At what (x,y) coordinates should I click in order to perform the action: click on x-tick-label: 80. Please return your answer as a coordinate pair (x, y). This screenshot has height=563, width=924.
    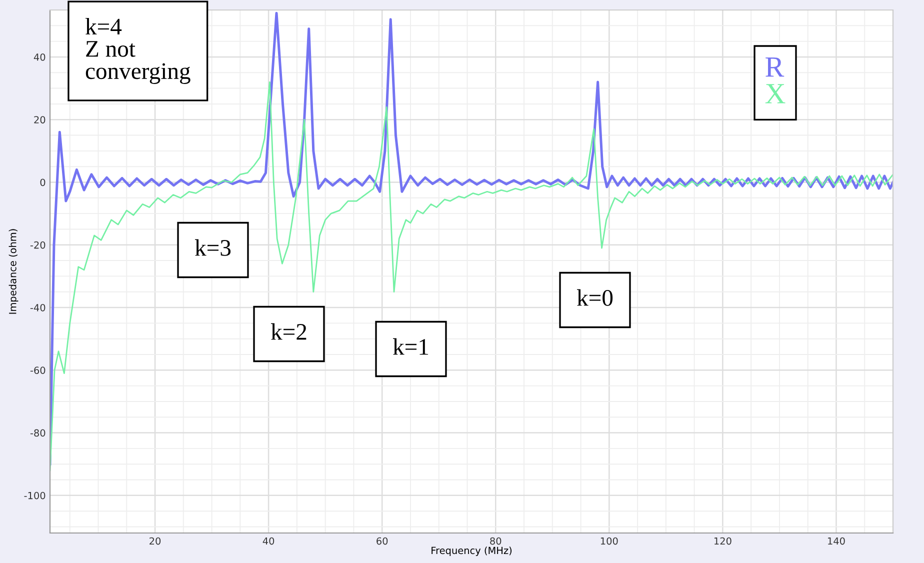
    Looking at the image, I should click on (496, 541).